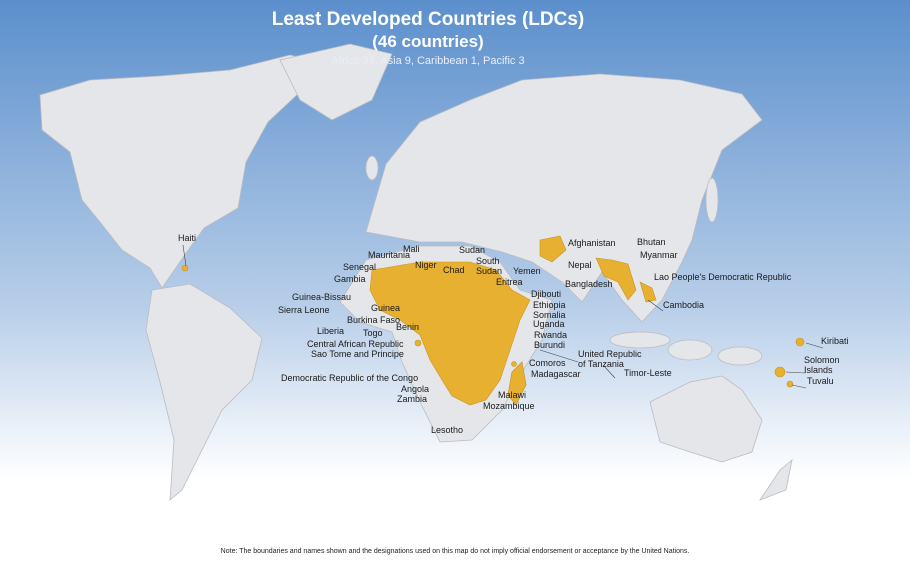 The width and height of the screenshot is (910, 564). What do you see at coordinates (357, 354) in the screenshot?
I see `country-label: Sao Tome and Principe` at bounding box center [357, 354].